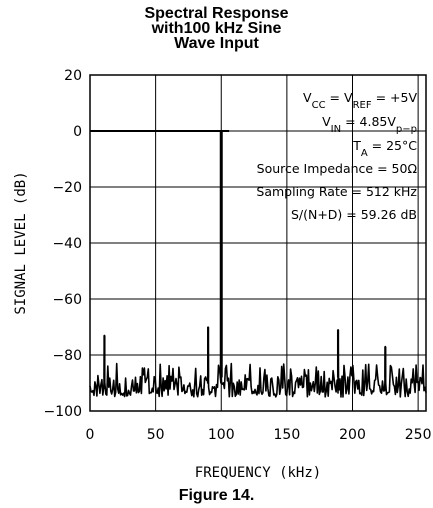  What do you see at coordinates (384, 148) in the screenshot?
I see `condition-line: TA = 25°C` at bounding box center [384, 148].